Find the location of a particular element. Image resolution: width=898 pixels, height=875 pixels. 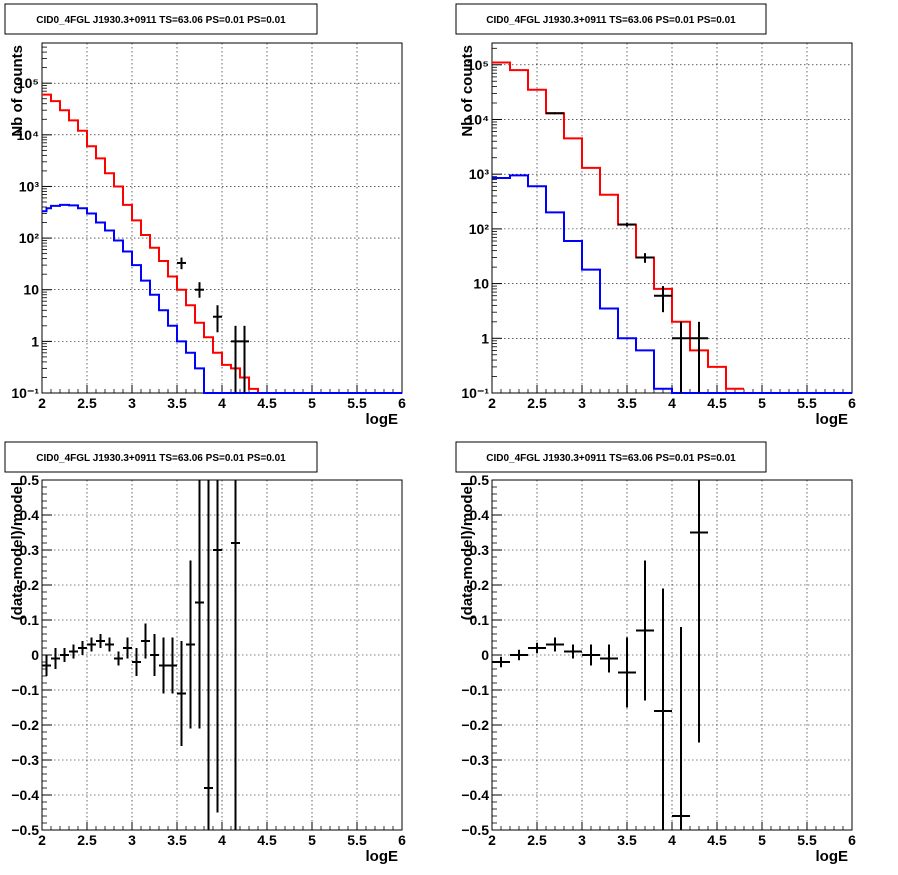

y-tick-label: 0.3 is located at coordinates (30, 550).